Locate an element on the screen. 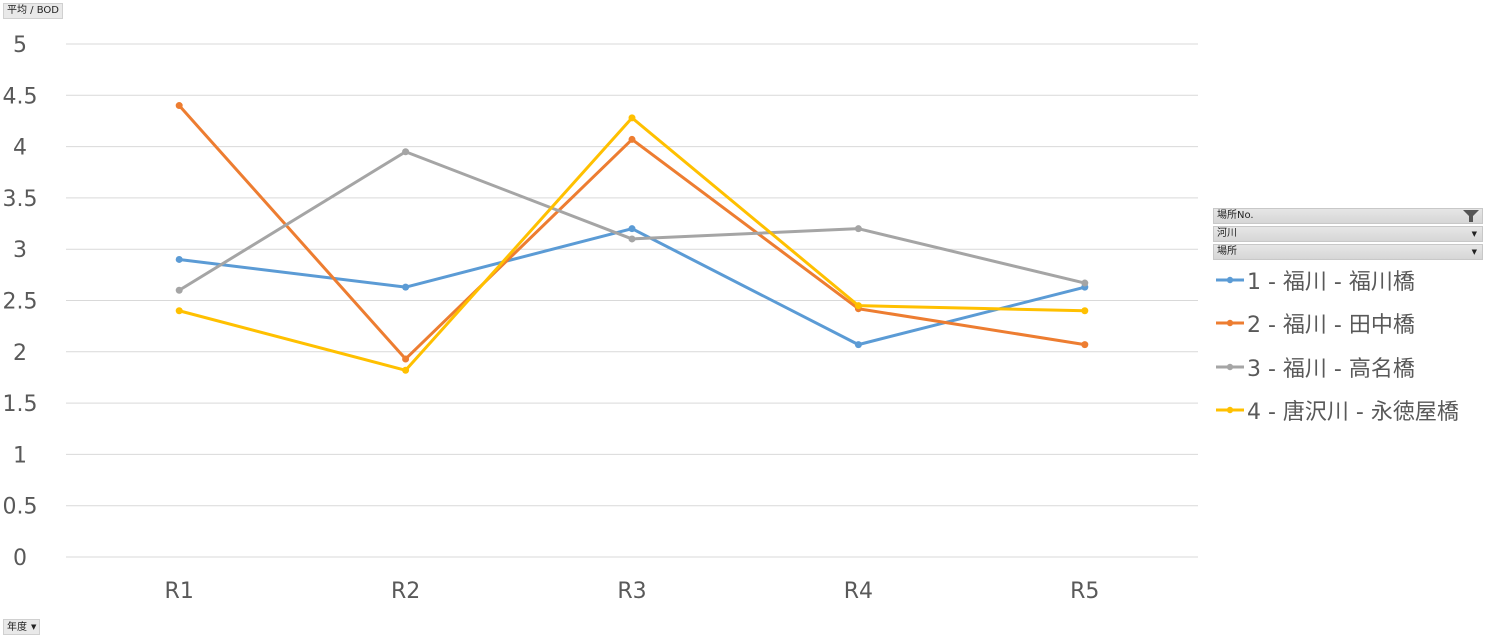 This screenshot has height=639, width=1486. y-tick-label: 0 is located at coordinates (20, 558).